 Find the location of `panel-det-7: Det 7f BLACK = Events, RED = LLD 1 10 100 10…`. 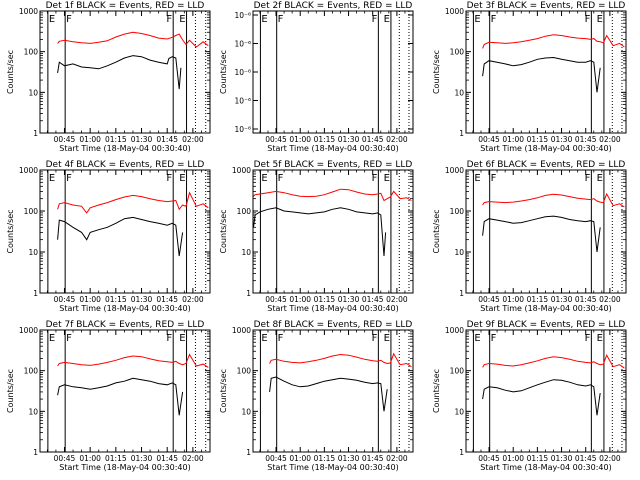

panel-det-7: Det 7f BLACK = Events, RED = LLD 1 10 100 10… is located at coordinates (108, 396).